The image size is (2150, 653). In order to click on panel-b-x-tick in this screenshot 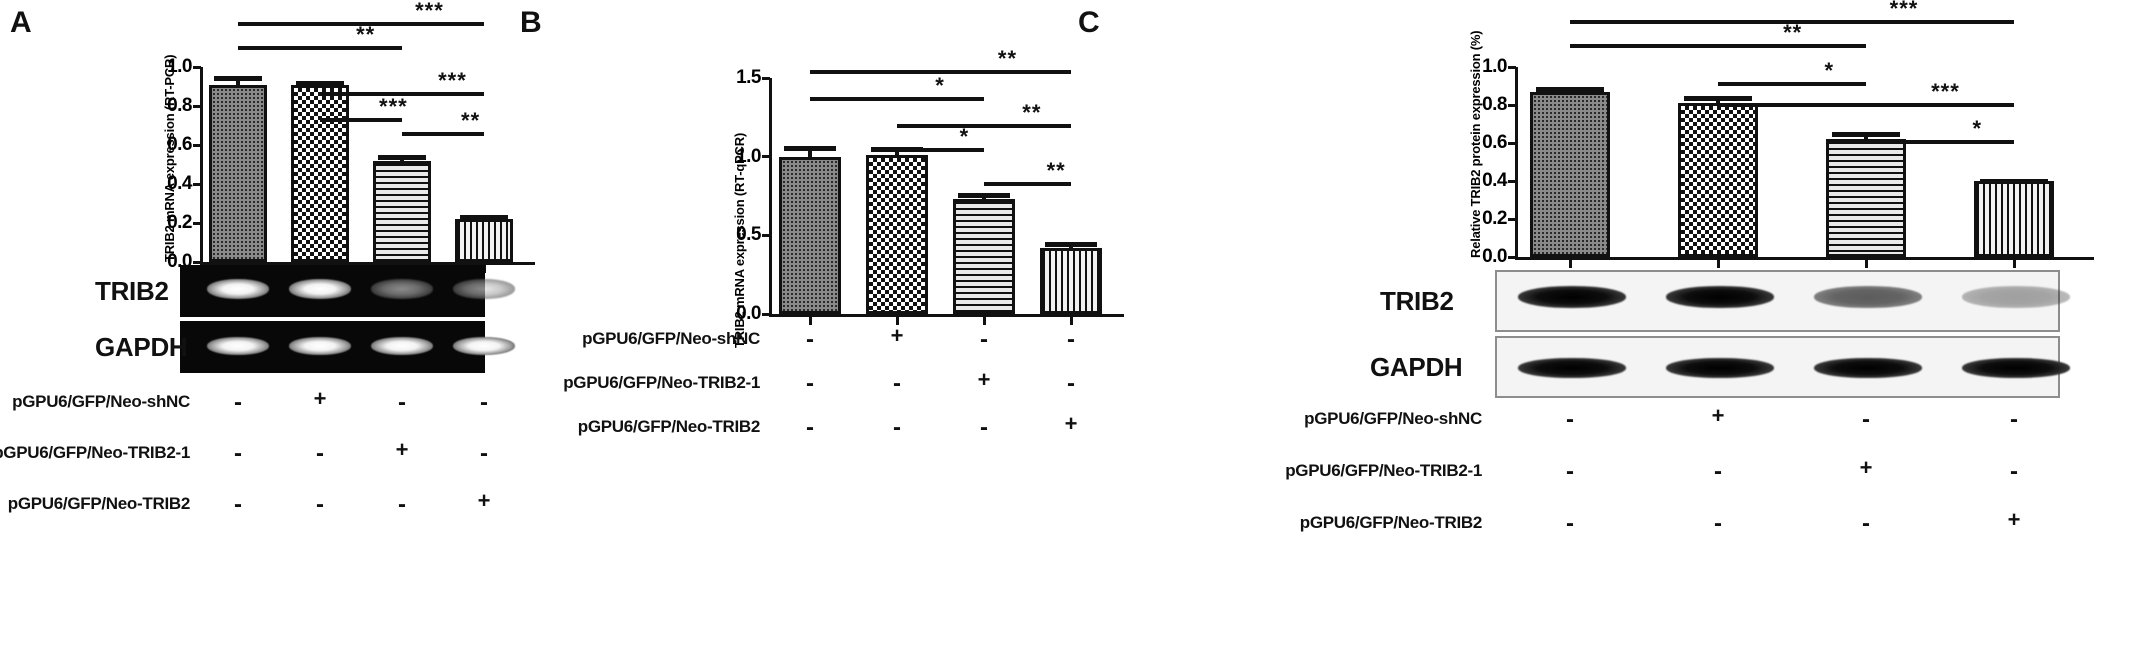, I will do `click(1071, 321)`.